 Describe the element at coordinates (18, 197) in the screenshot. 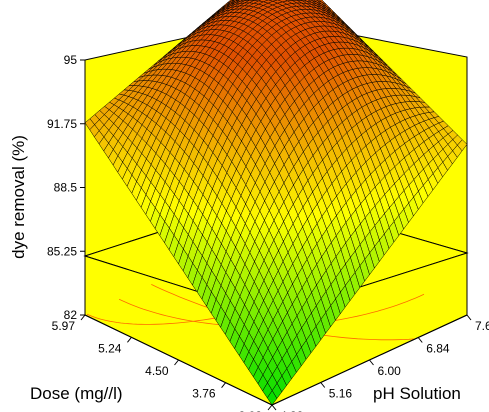

I see `z-axis-title: dye removal (%)` at that location.